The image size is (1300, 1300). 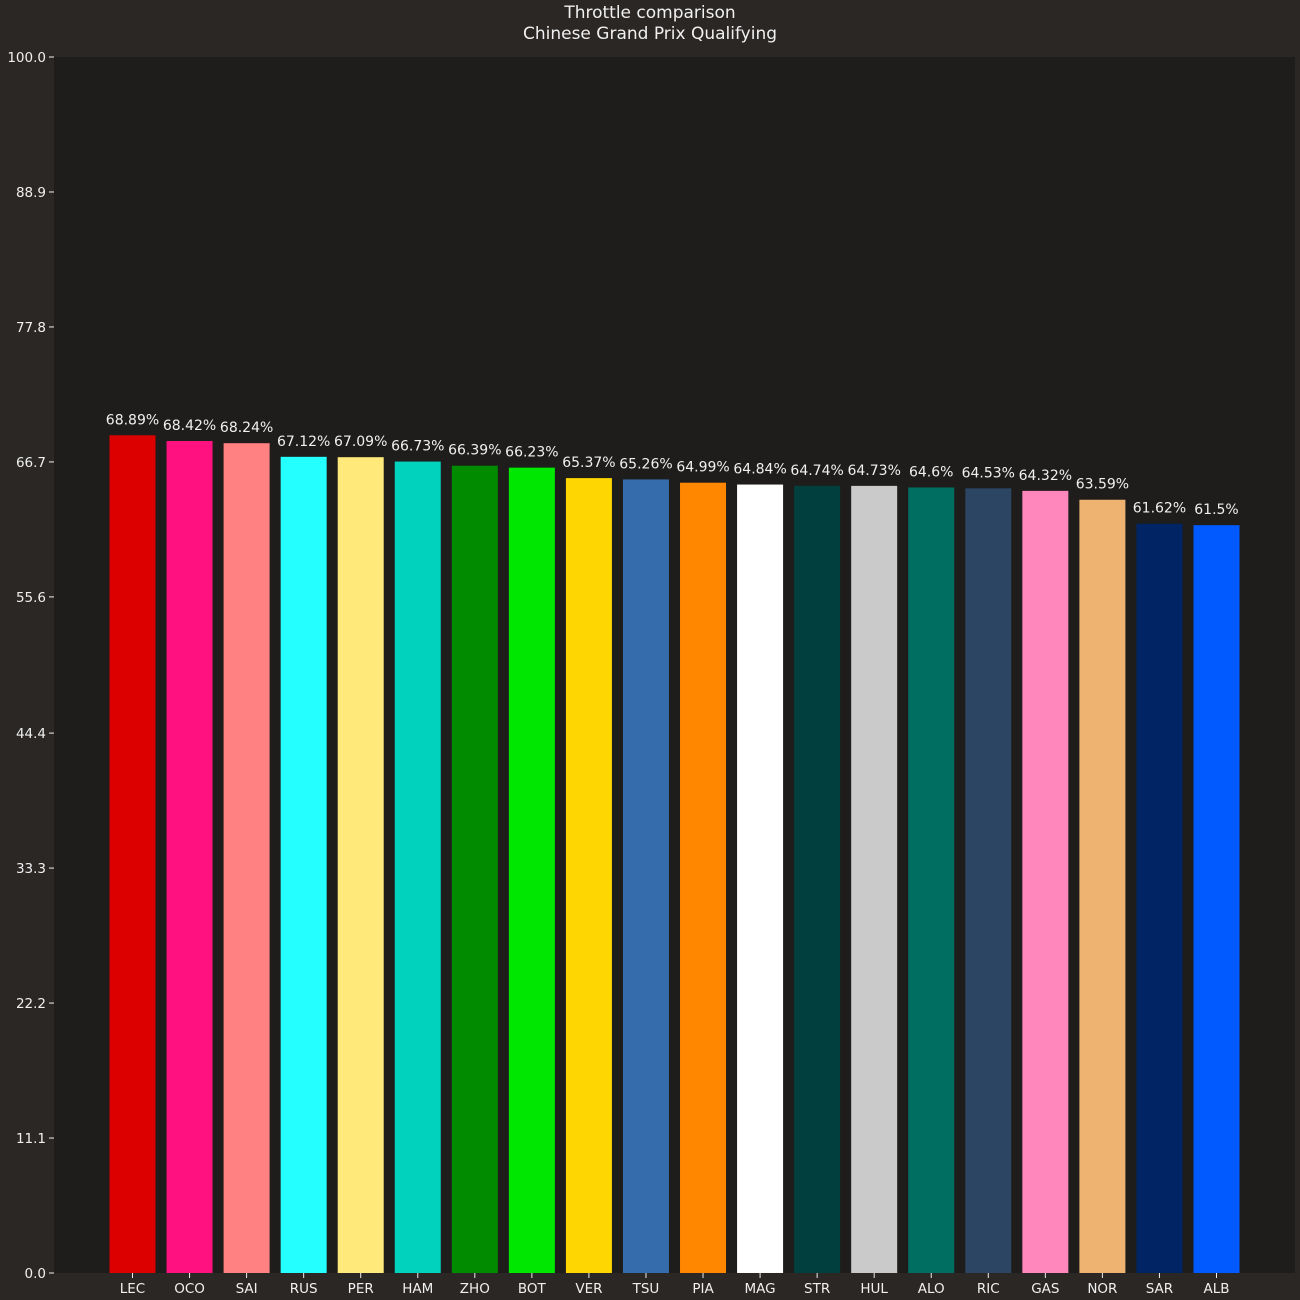 What do you see at coordinates (31, 598) in the screenshot?
I see `y-tick-label: 55.6` at bounding box center [31, 598].